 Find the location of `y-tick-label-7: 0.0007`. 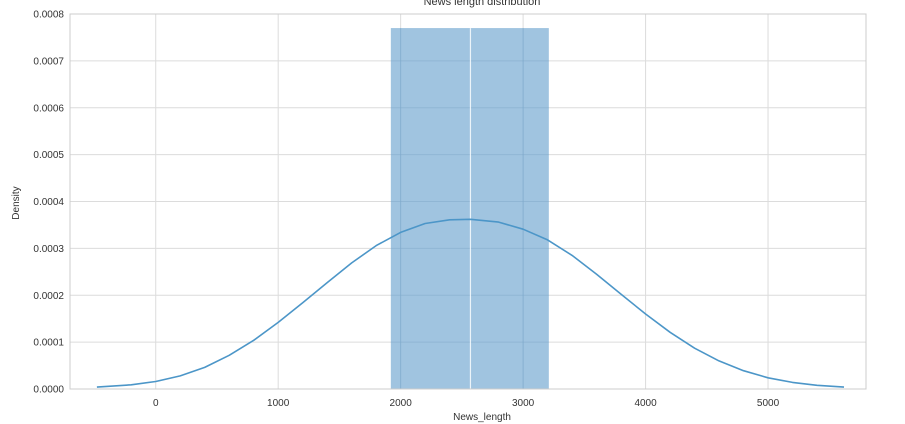

y-tick-label-7: 0.0007 is located at coordinates (48, 61).